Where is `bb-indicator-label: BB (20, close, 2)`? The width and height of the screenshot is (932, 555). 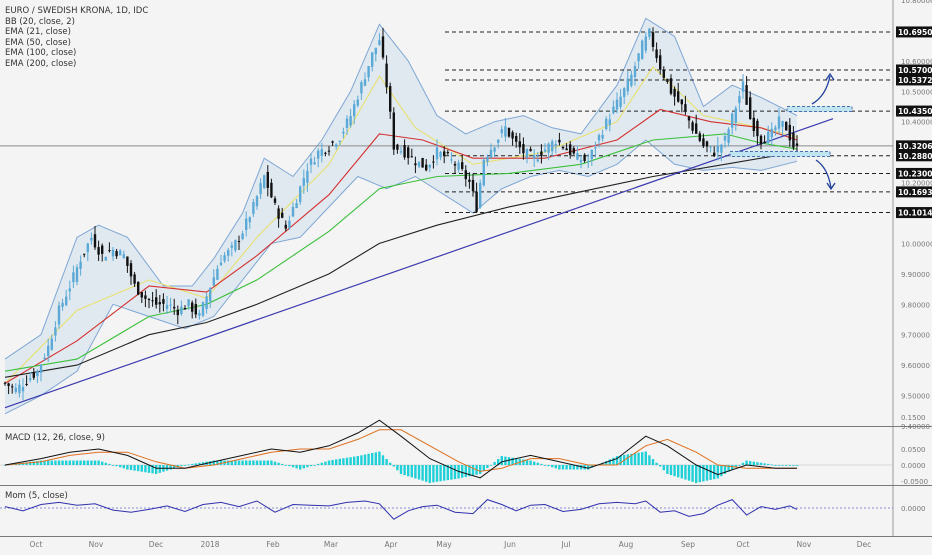
bb-indicator-label: BB (20, close, 2) is located at coordinates (40, 21).